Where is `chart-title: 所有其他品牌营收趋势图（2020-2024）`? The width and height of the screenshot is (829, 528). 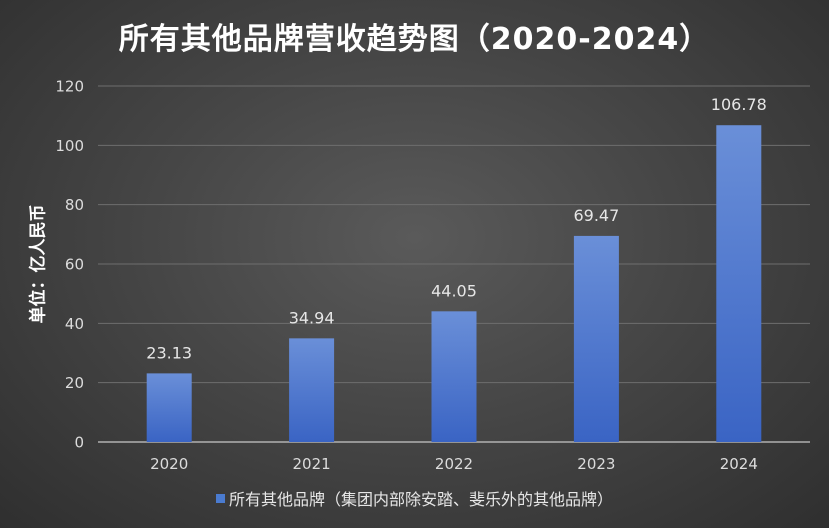
chart-title: 所有其他品牌营收趋势图（2020-2024） is located at coordinates (414, 39).